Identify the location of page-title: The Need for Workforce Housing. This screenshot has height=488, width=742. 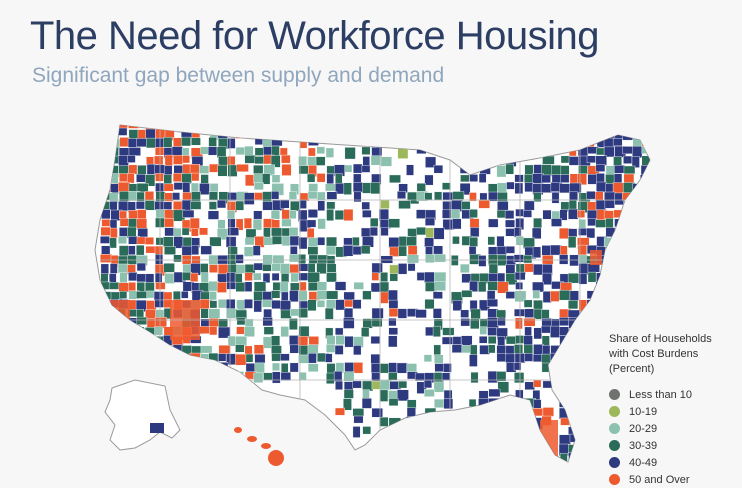
(314, 36).